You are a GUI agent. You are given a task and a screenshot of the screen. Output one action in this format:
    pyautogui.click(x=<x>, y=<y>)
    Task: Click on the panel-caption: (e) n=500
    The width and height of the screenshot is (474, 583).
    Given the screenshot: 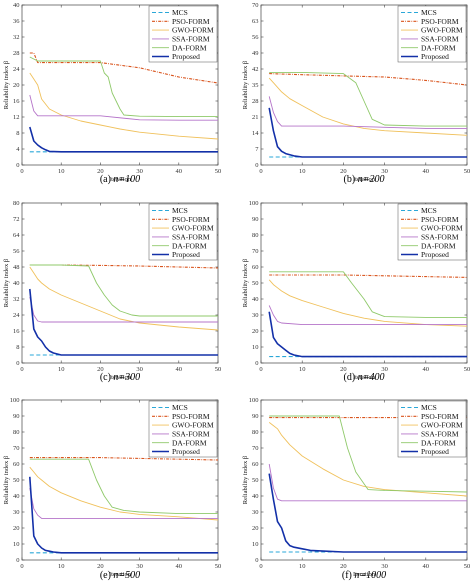 What is the action you would take?
    pyautogui.click(x=120, y=575)
    